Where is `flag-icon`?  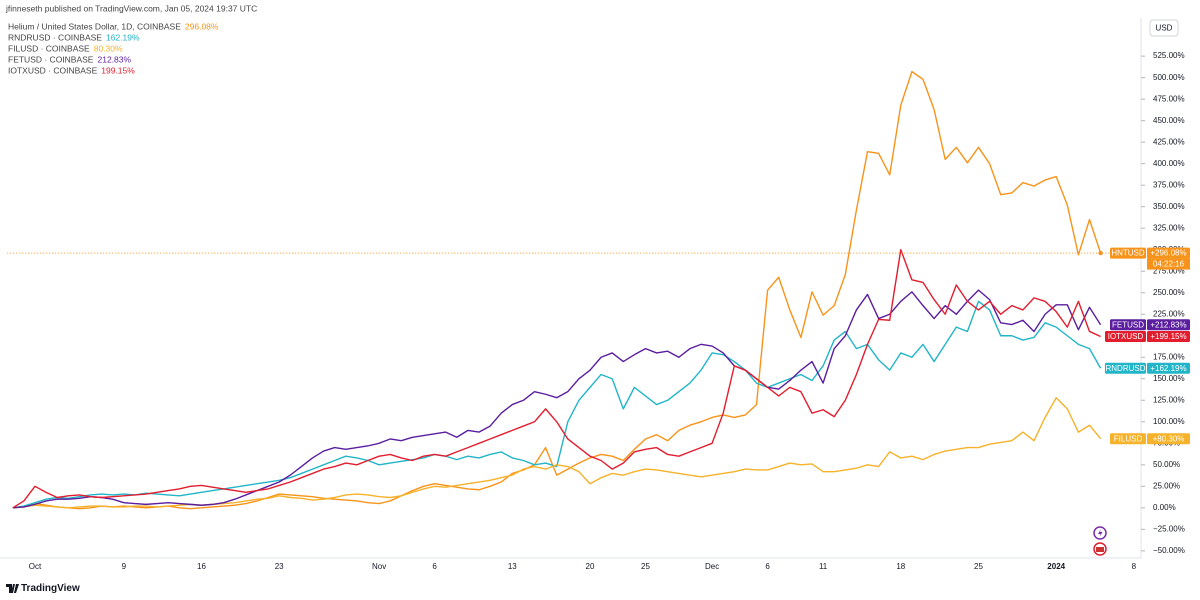 flag-icon is located at coordinates (1100, 549).